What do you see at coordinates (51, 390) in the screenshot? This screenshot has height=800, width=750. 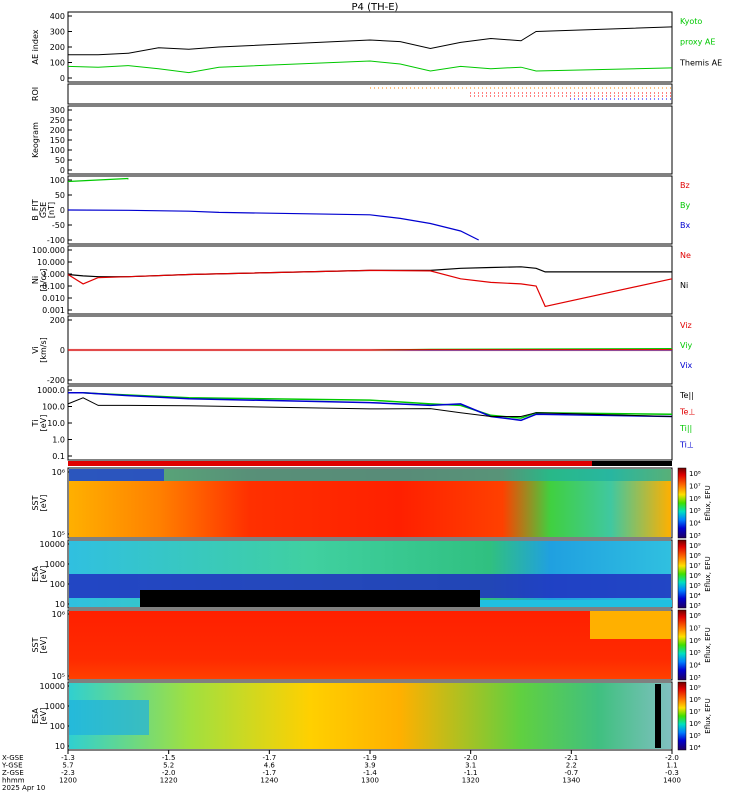 I see `y-tick-label-ti: 1000.0` at bounding box center [51, 390].